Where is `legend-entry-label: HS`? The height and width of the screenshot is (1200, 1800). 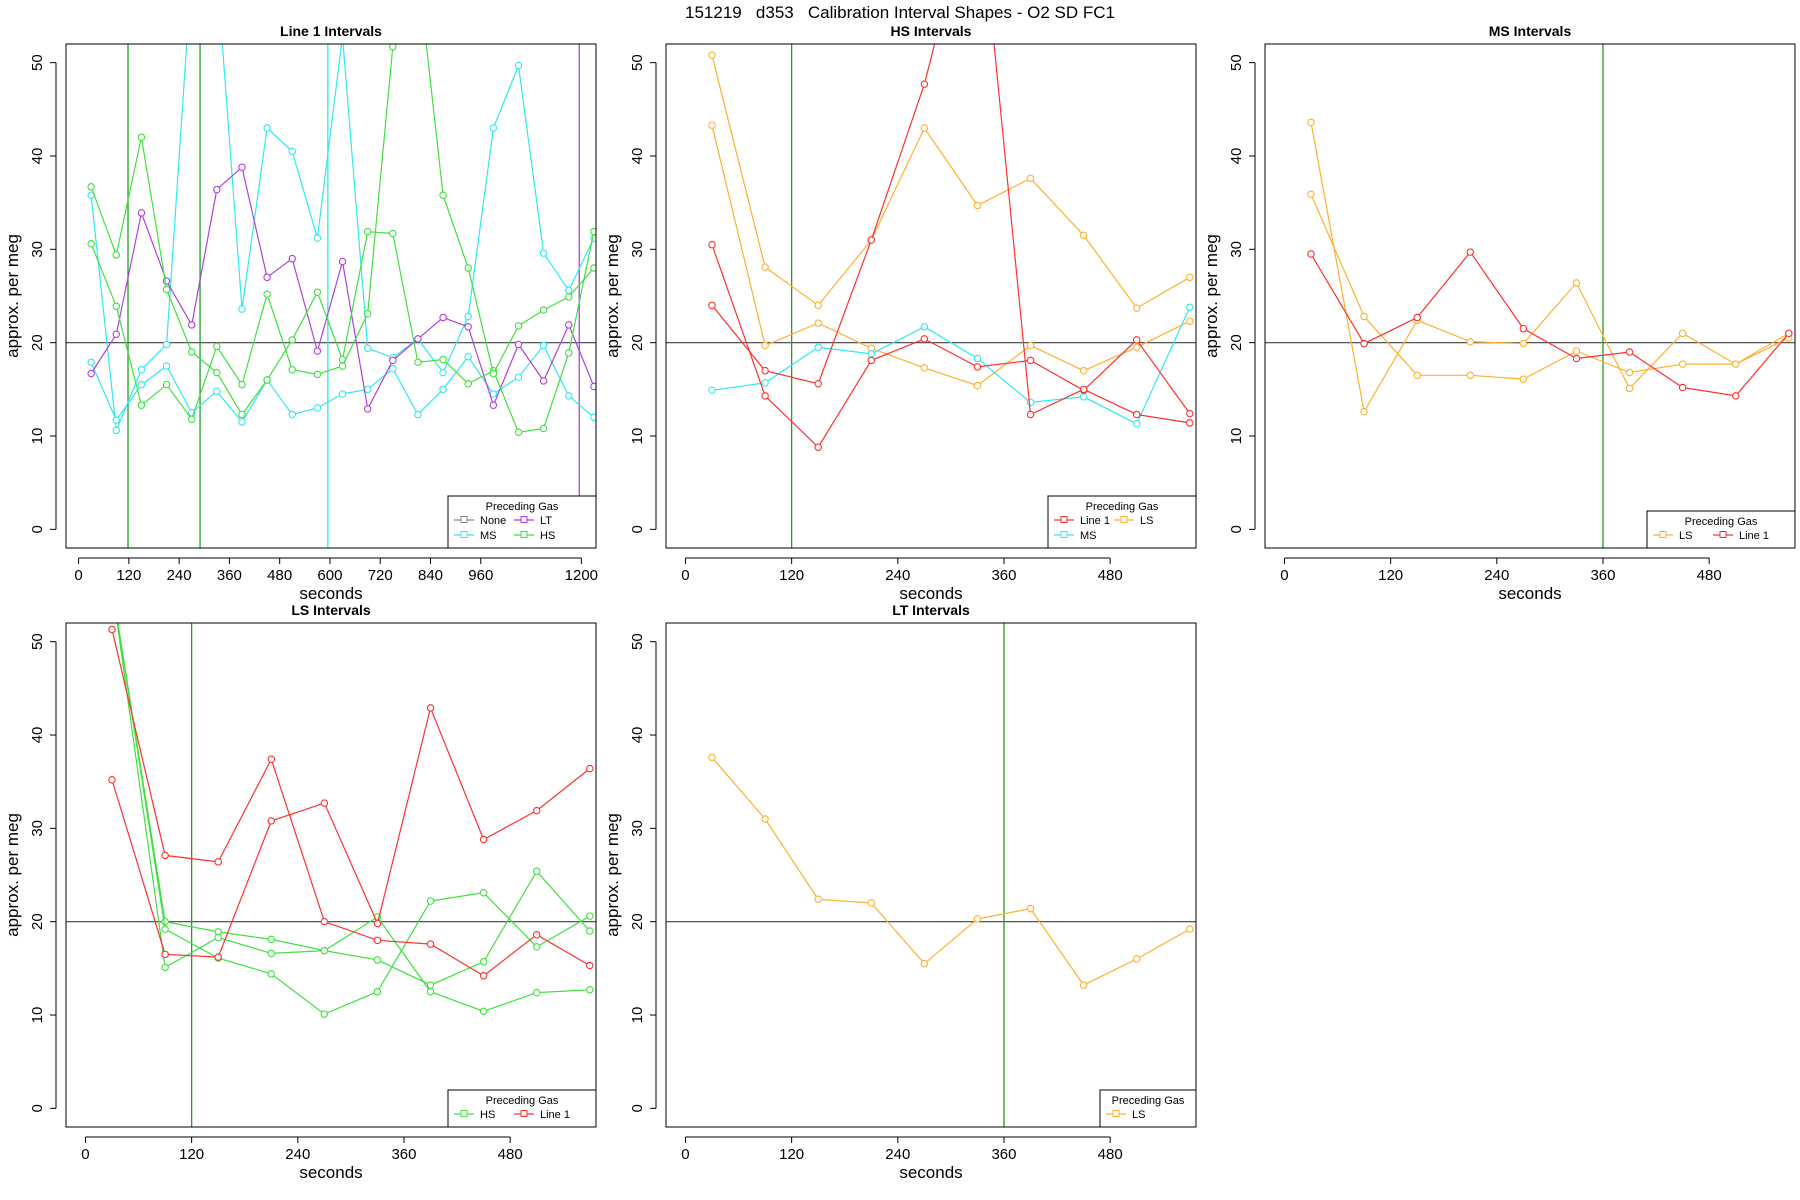 legend-entry-label: HS is located at coordinates (487, 1115).